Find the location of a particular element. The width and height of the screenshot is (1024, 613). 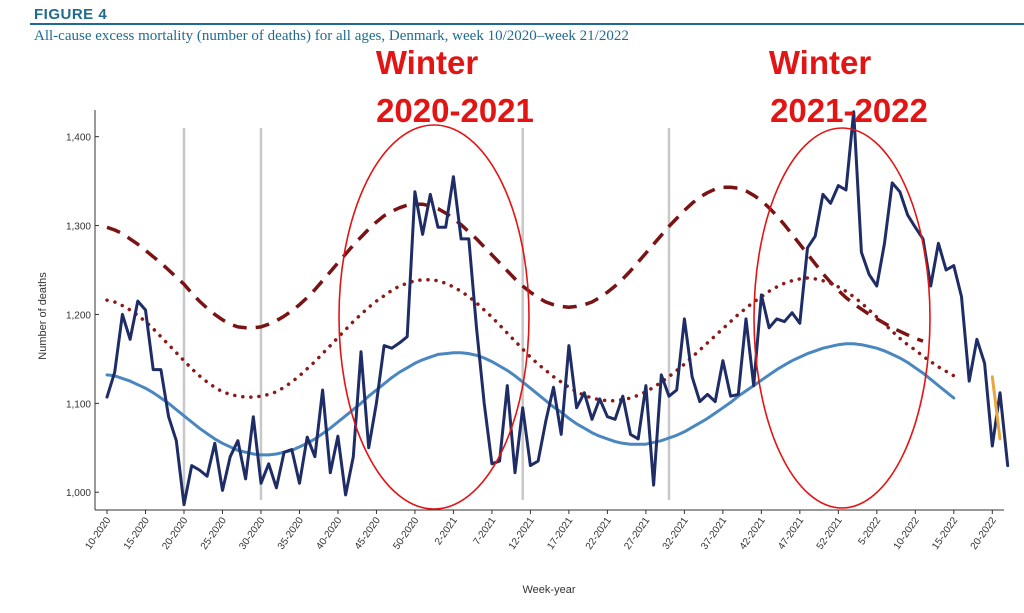

x-tick-label: 52-2021 is located at coordinates (830, 533).